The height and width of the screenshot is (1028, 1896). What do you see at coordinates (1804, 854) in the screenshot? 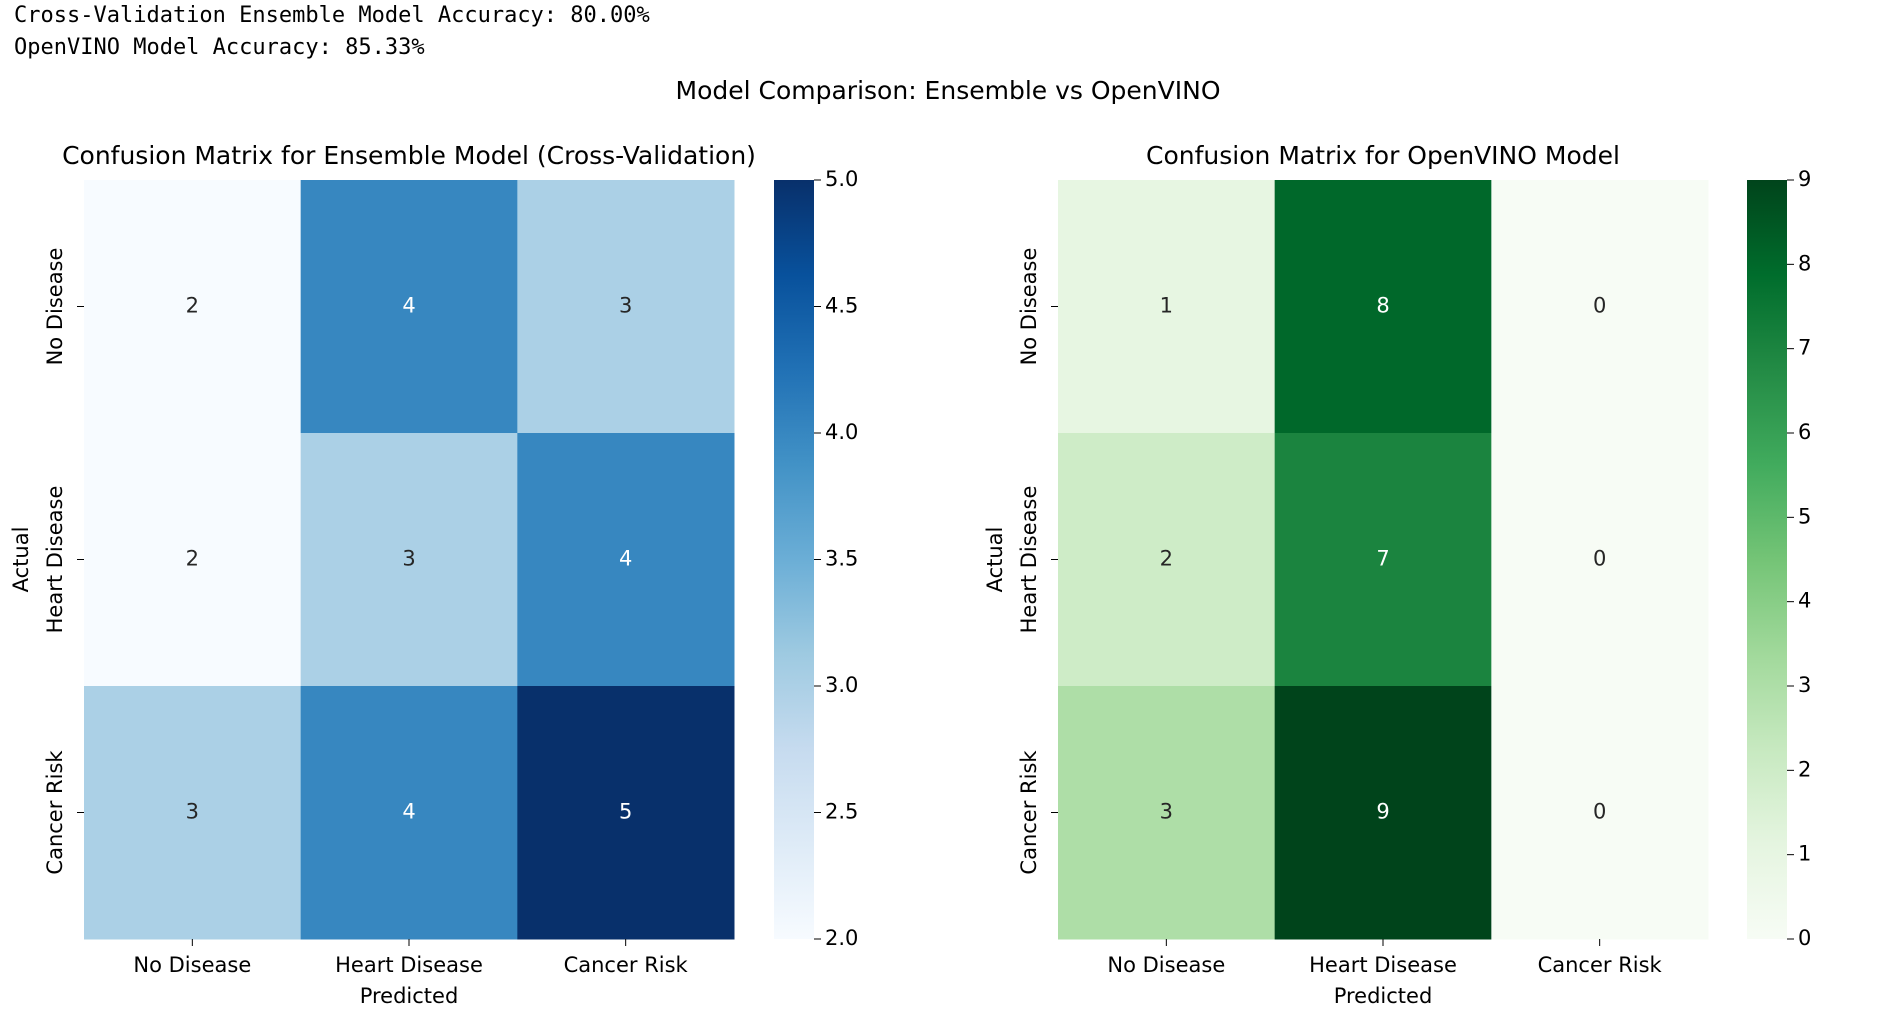
I see `colorbar-tick-label: 1` at bounding box center [1804, 854].